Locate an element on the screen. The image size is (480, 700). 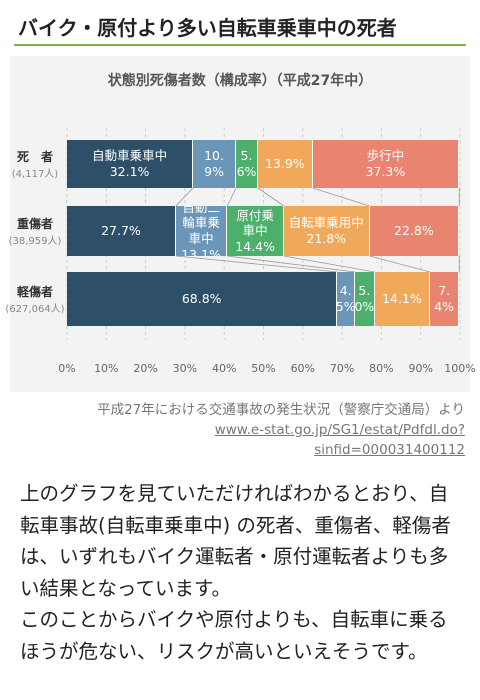
x-tick-label: 40% is located at coordinates (224, 368).